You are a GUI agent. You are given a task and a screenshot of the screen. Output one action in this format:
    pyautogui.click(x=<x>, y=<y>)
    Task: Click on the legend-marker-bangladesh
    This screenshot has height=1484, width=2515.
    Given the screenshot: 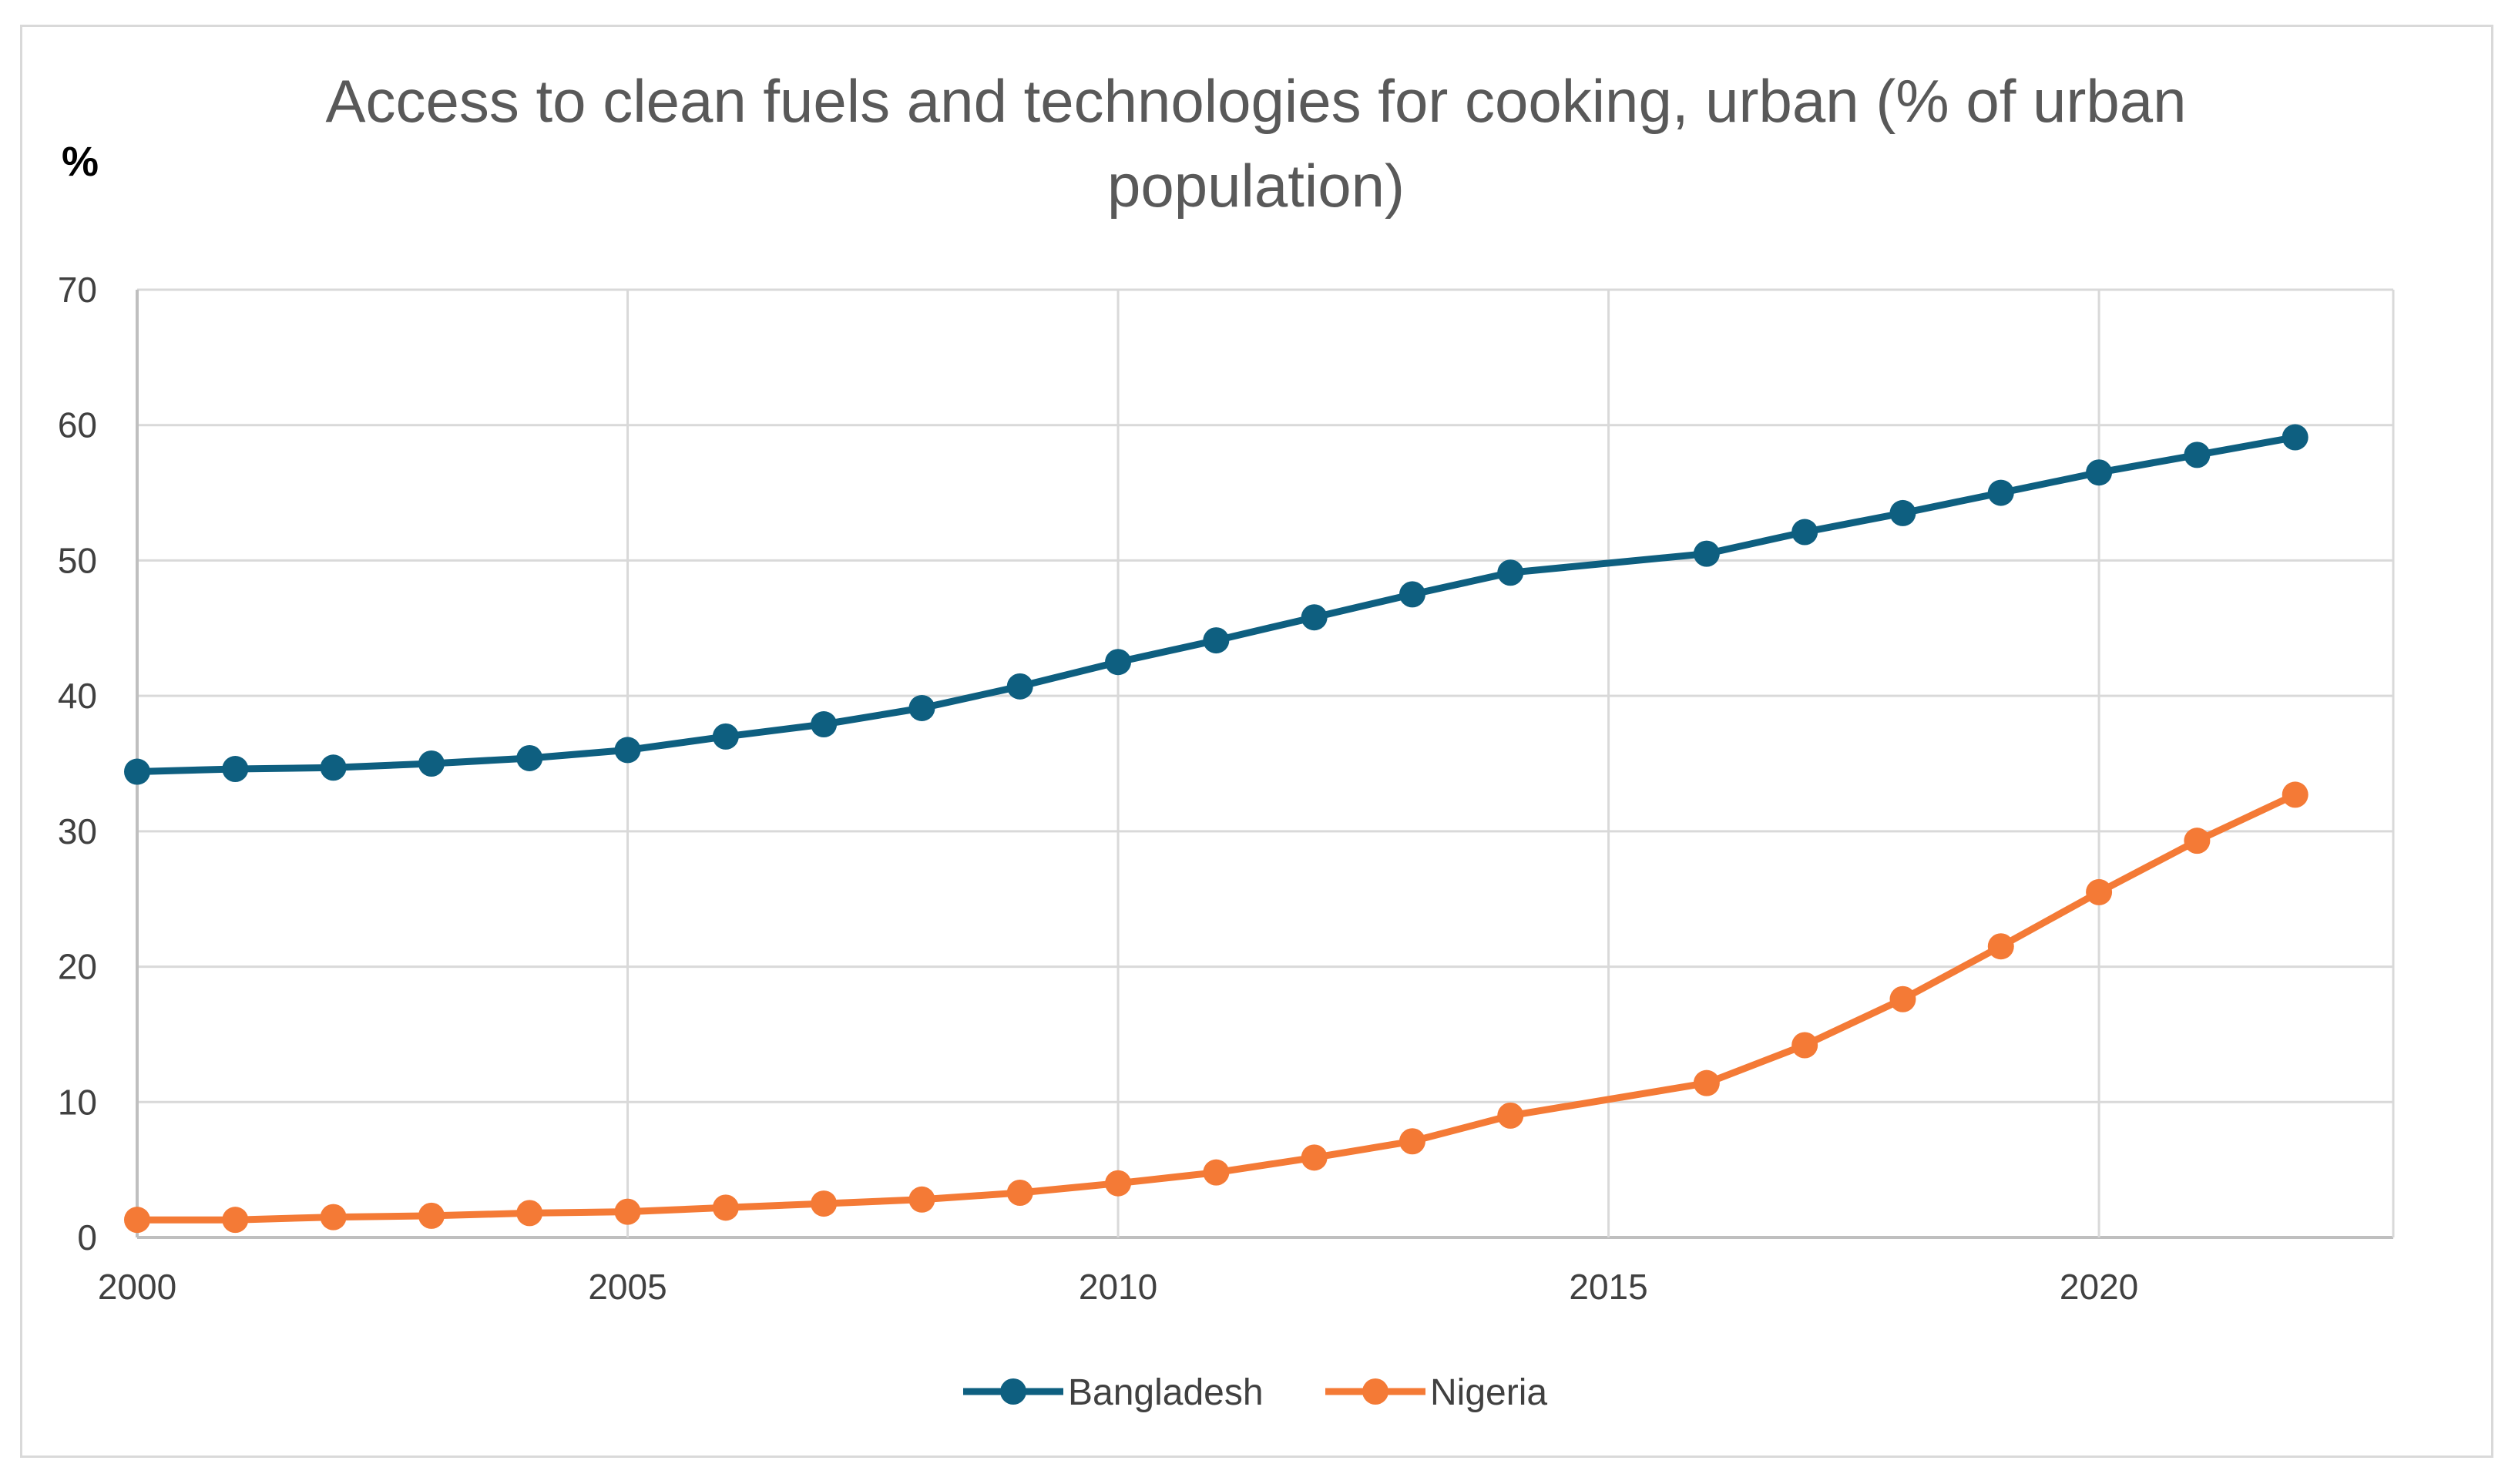 What is the action you would take?
    pyautogui.click(x=1013, y=1391)
    